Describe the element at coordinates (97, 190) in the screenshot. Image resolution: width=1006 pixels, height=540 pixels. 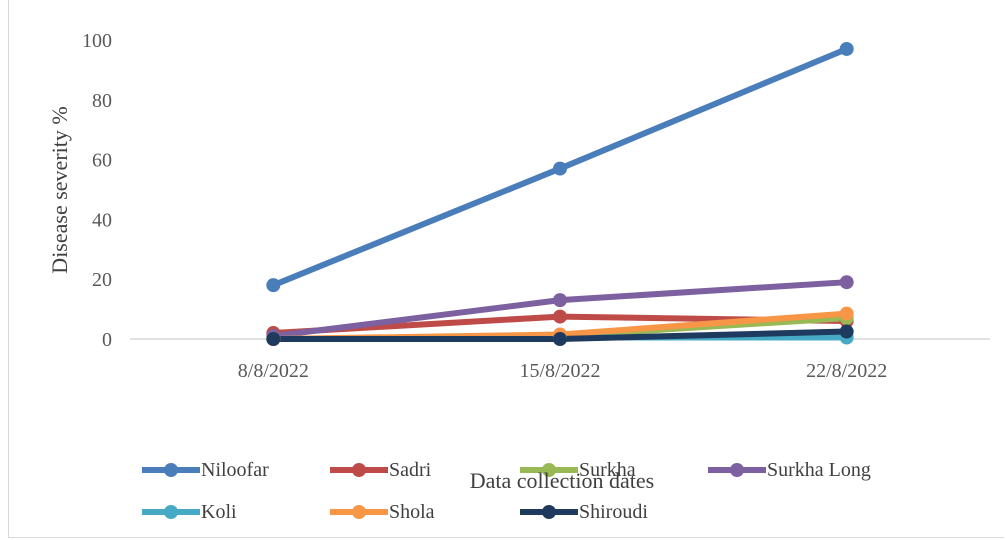
I see `y-axis-ticks: 0 20 40 60 80 100` at that location.